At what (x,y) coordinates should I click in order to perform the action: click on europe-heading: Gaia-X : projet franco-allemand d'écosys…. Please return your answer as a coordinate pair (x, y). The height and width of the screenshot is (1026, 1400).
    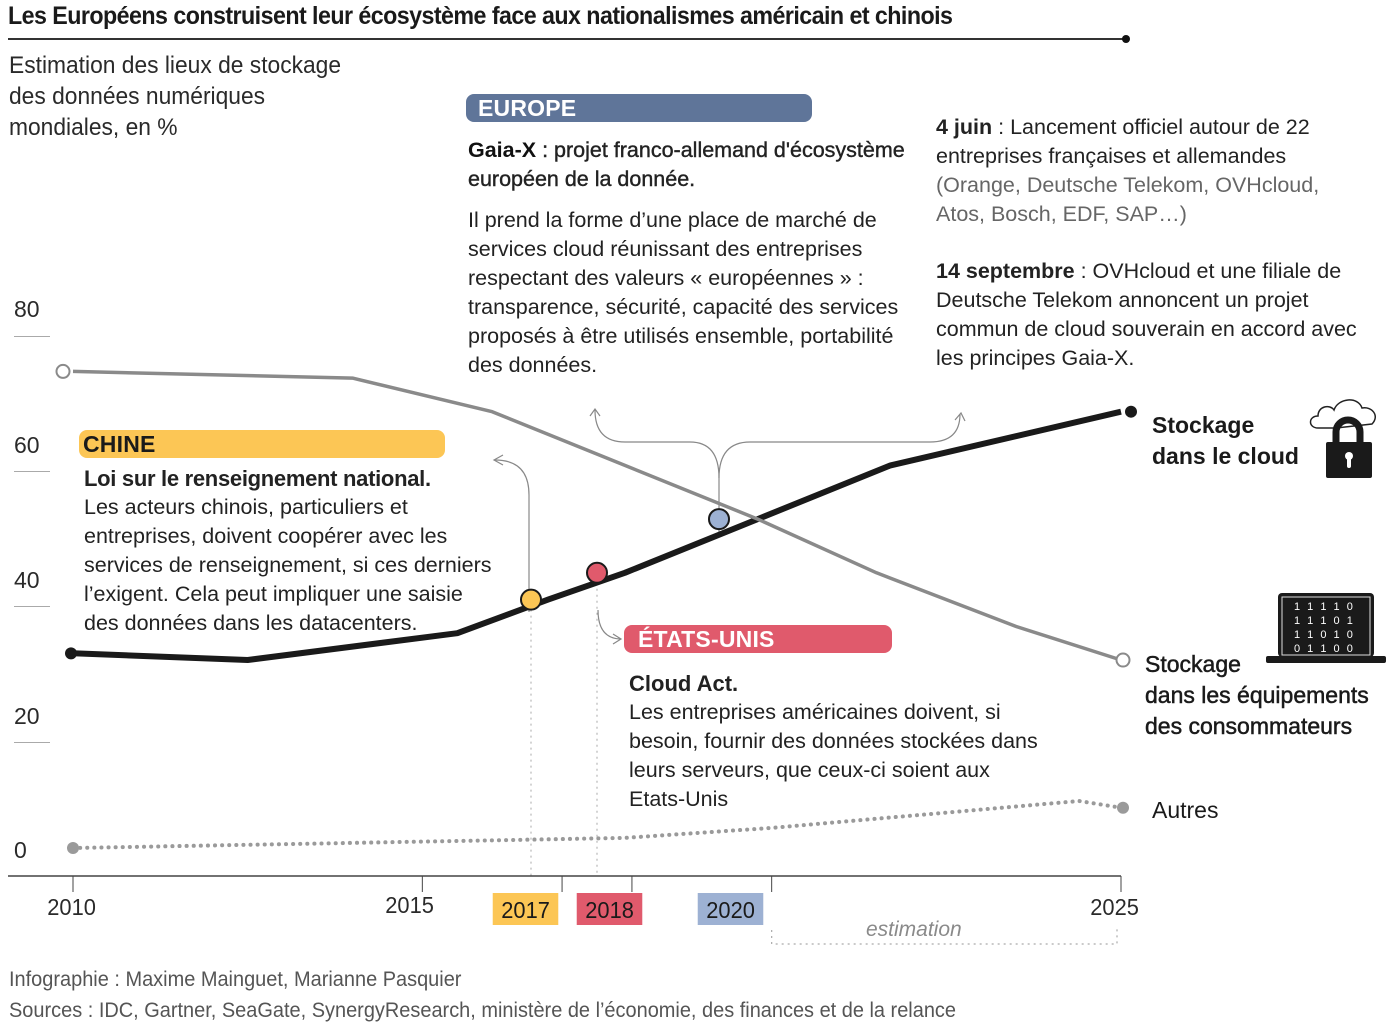
    Looking at the image, I should click on (688, 165).